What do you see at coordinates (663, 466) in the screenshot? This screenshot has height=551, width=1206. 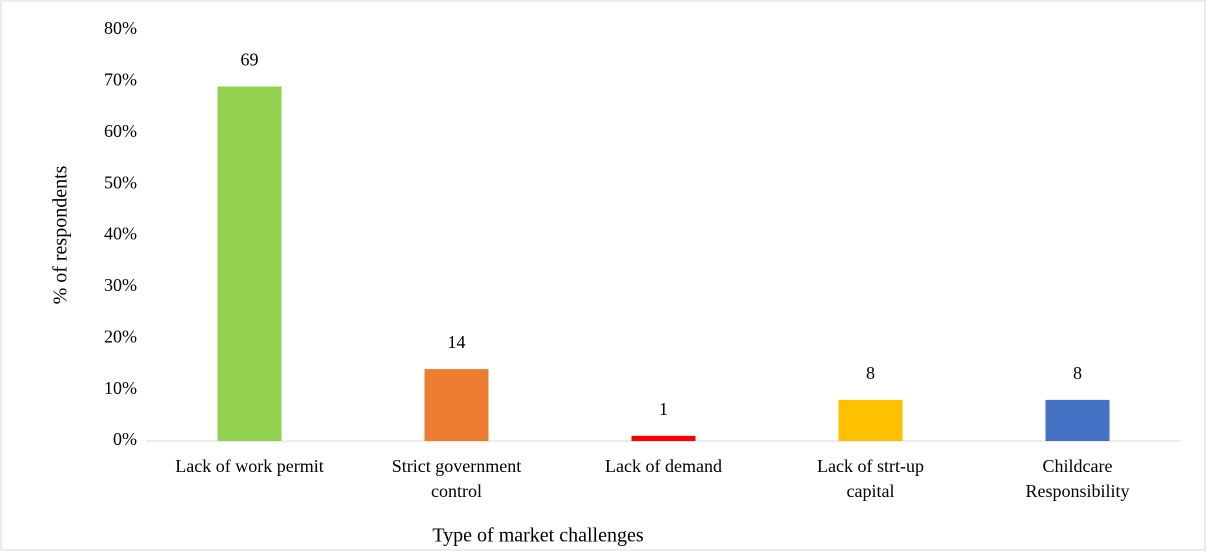 I see `x-tick-label: Lack of demand` at bounding box center [663, 466].